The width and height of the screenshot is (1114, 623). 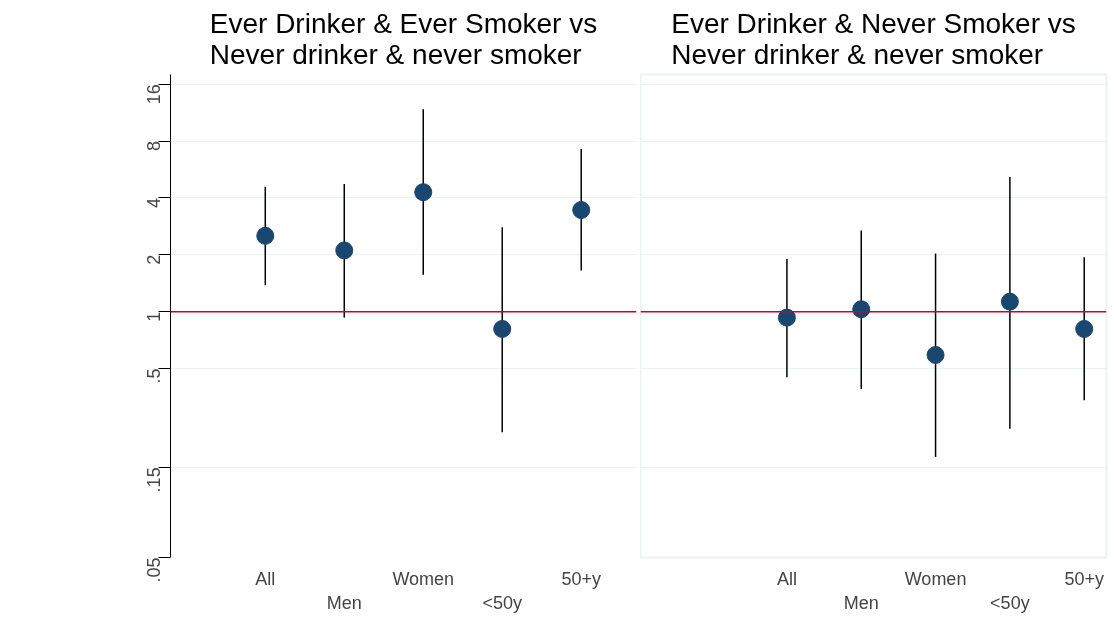 I want to click on chart-title: Ever Drinker & Never Smoker vs Never drinker & never smoker, so click(x=873, y=38).